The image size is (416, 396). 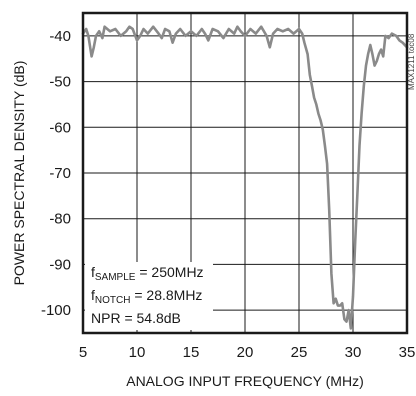 I want to click on x-tick-label: 35, so click(x=407, y=352).